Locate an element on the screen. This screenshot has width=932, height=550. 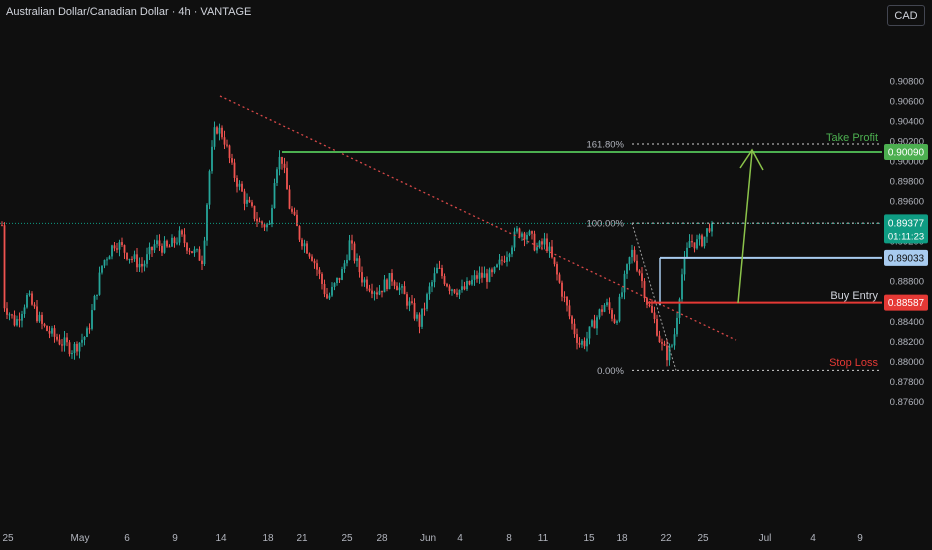
time-tick-label: 9 is located at coordinates (175, 538).